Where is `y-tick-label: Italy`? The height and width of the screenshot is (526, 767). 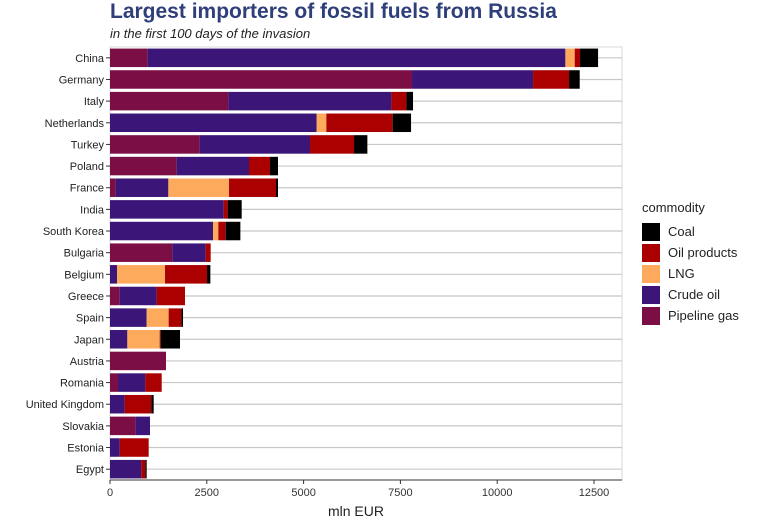
y-tick-label: Italy is located at coordinates (94, 102).